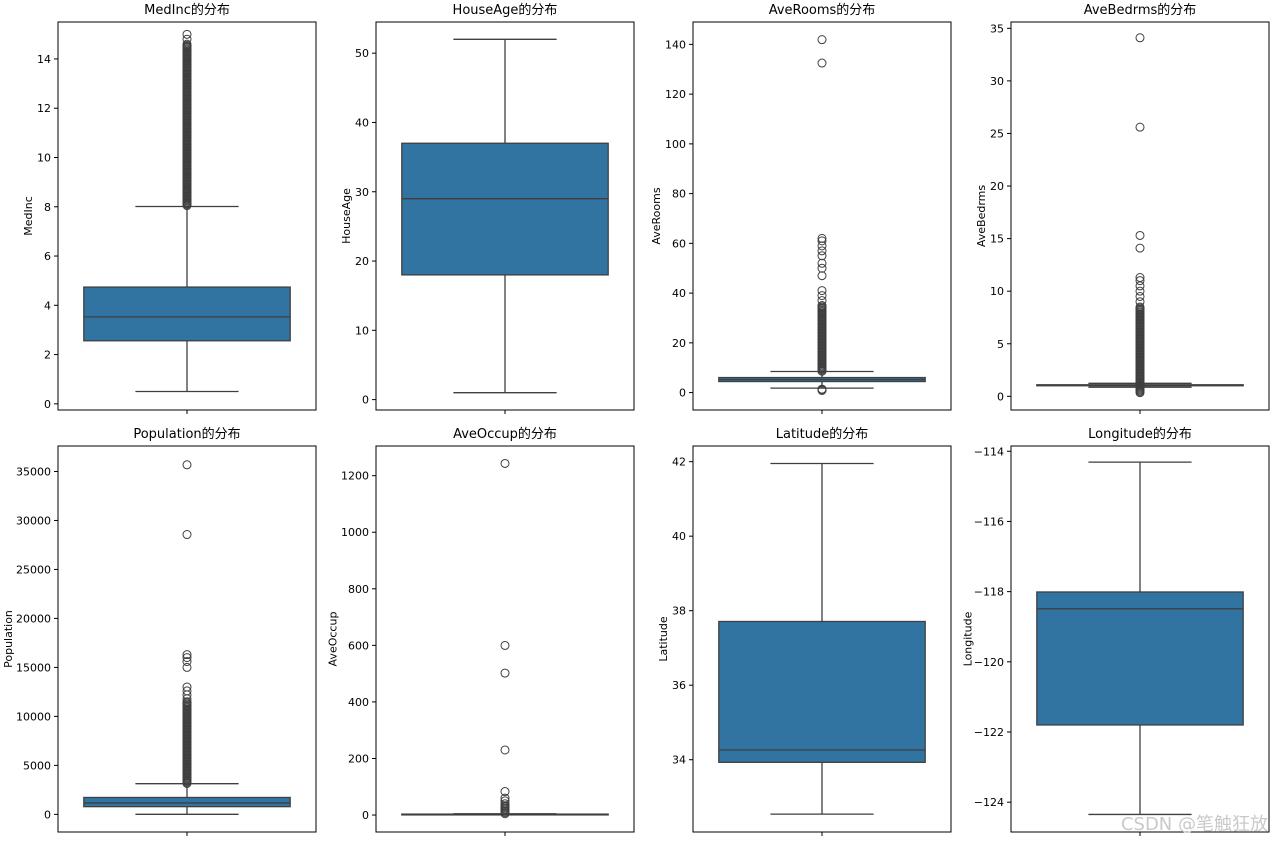 Image resolution: width=1277 pixels, height=843 pixels. I want to click on y-tick-label: 60, so click(679, 243).